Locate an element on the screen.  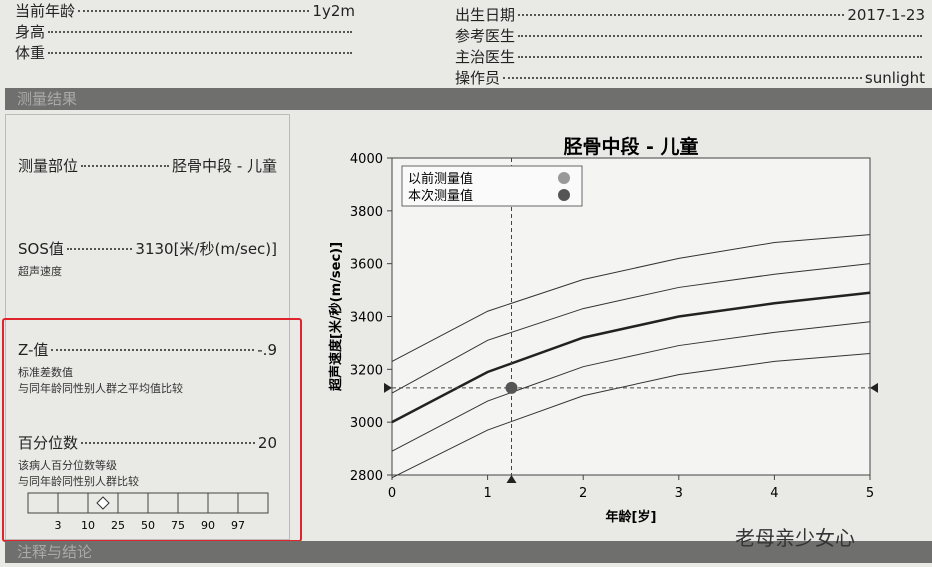
field: 主治医生 is located at coordinates (690, 56).